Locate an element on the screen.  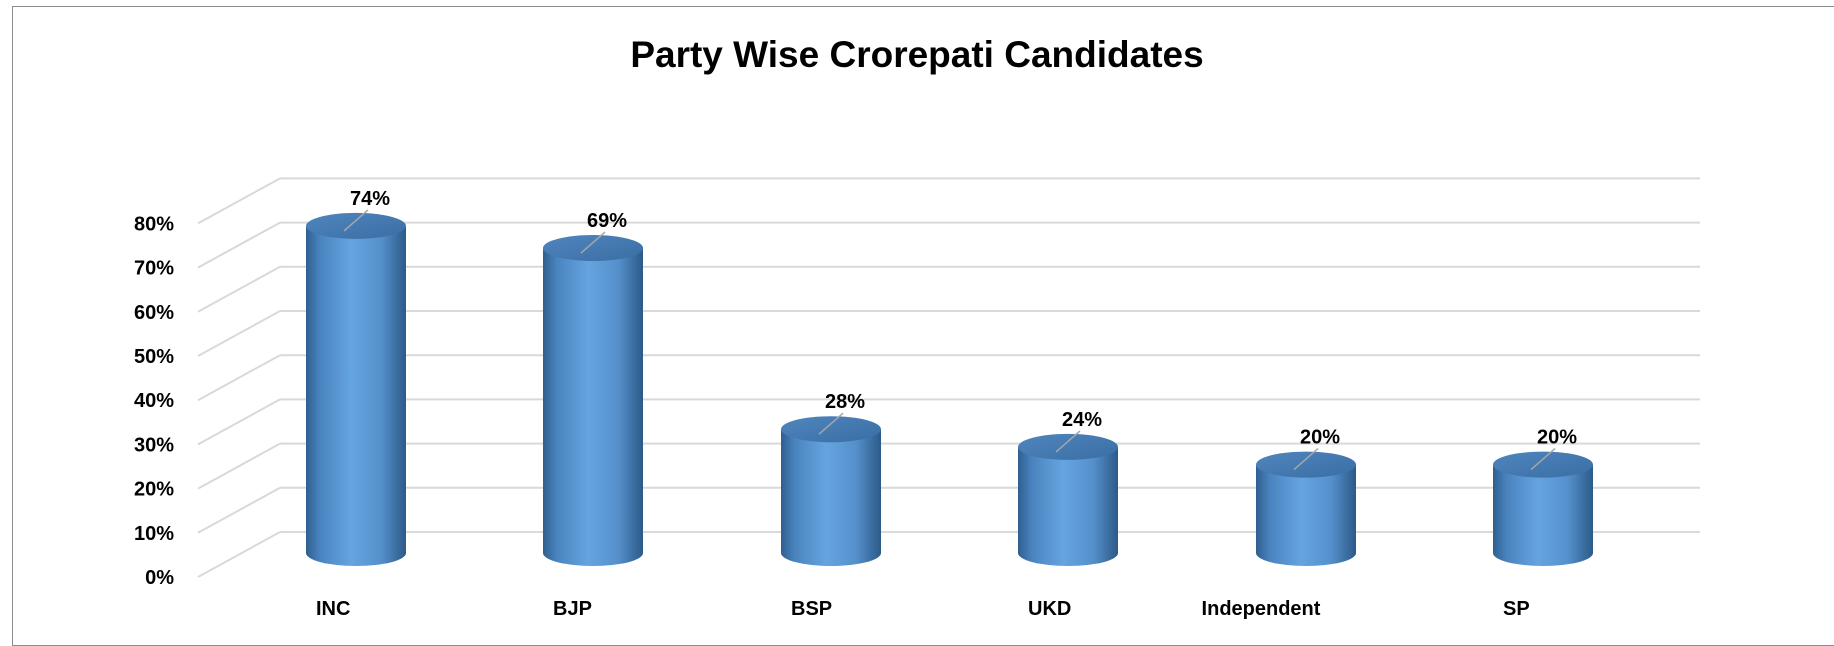
x-tick-label: INC is located at coordinates (333, 609).